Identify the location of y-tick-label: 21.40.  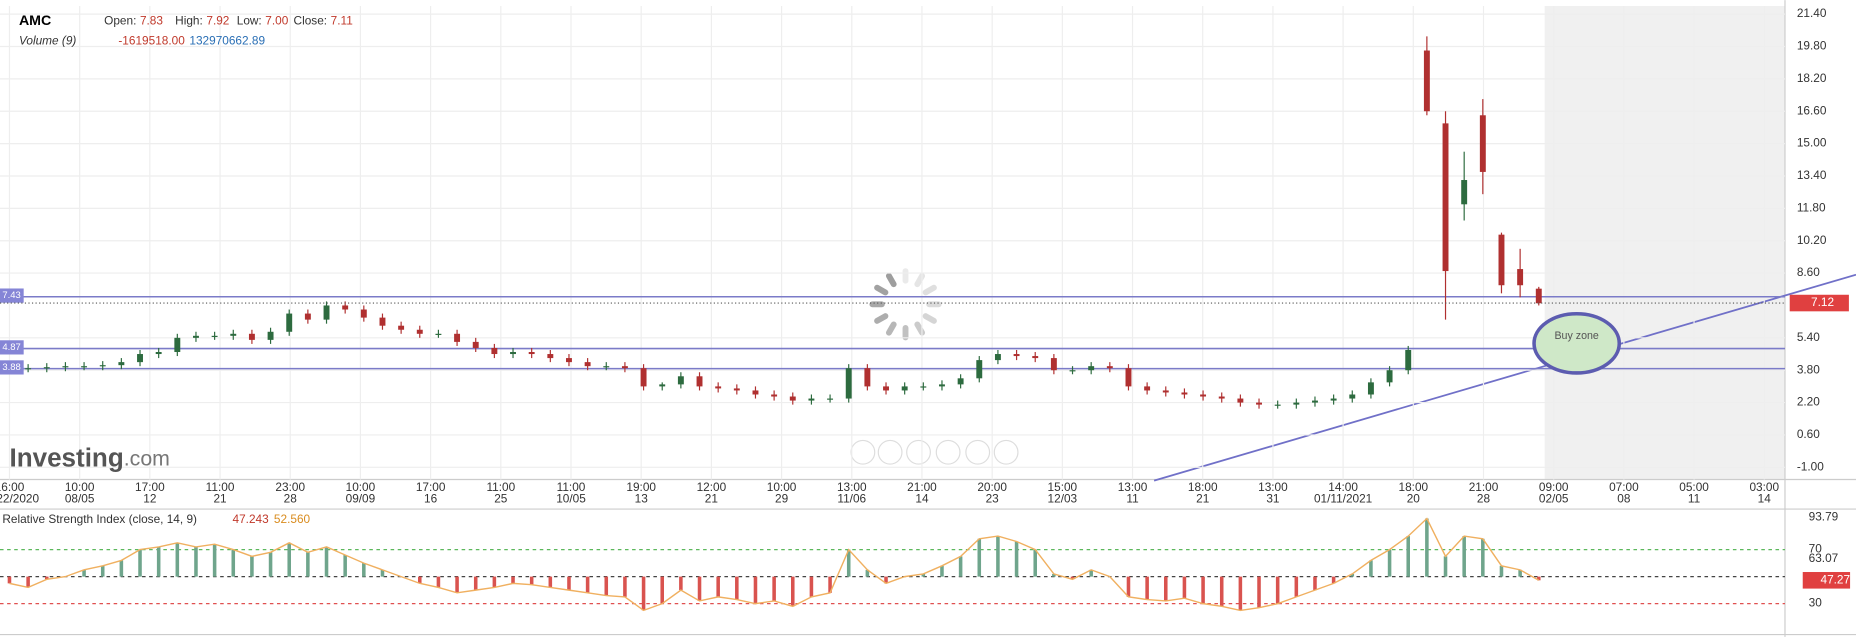
(1812, 13).